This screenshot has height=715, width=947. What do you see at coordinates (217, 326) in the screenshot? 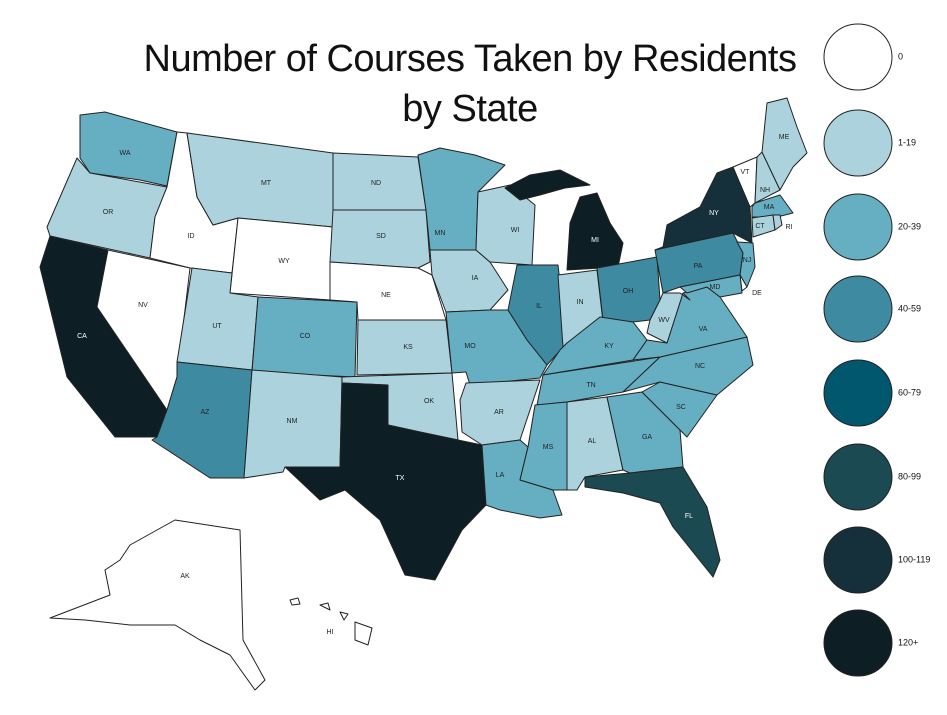
I see `state-label: UT` at bounding box center [217, 326].